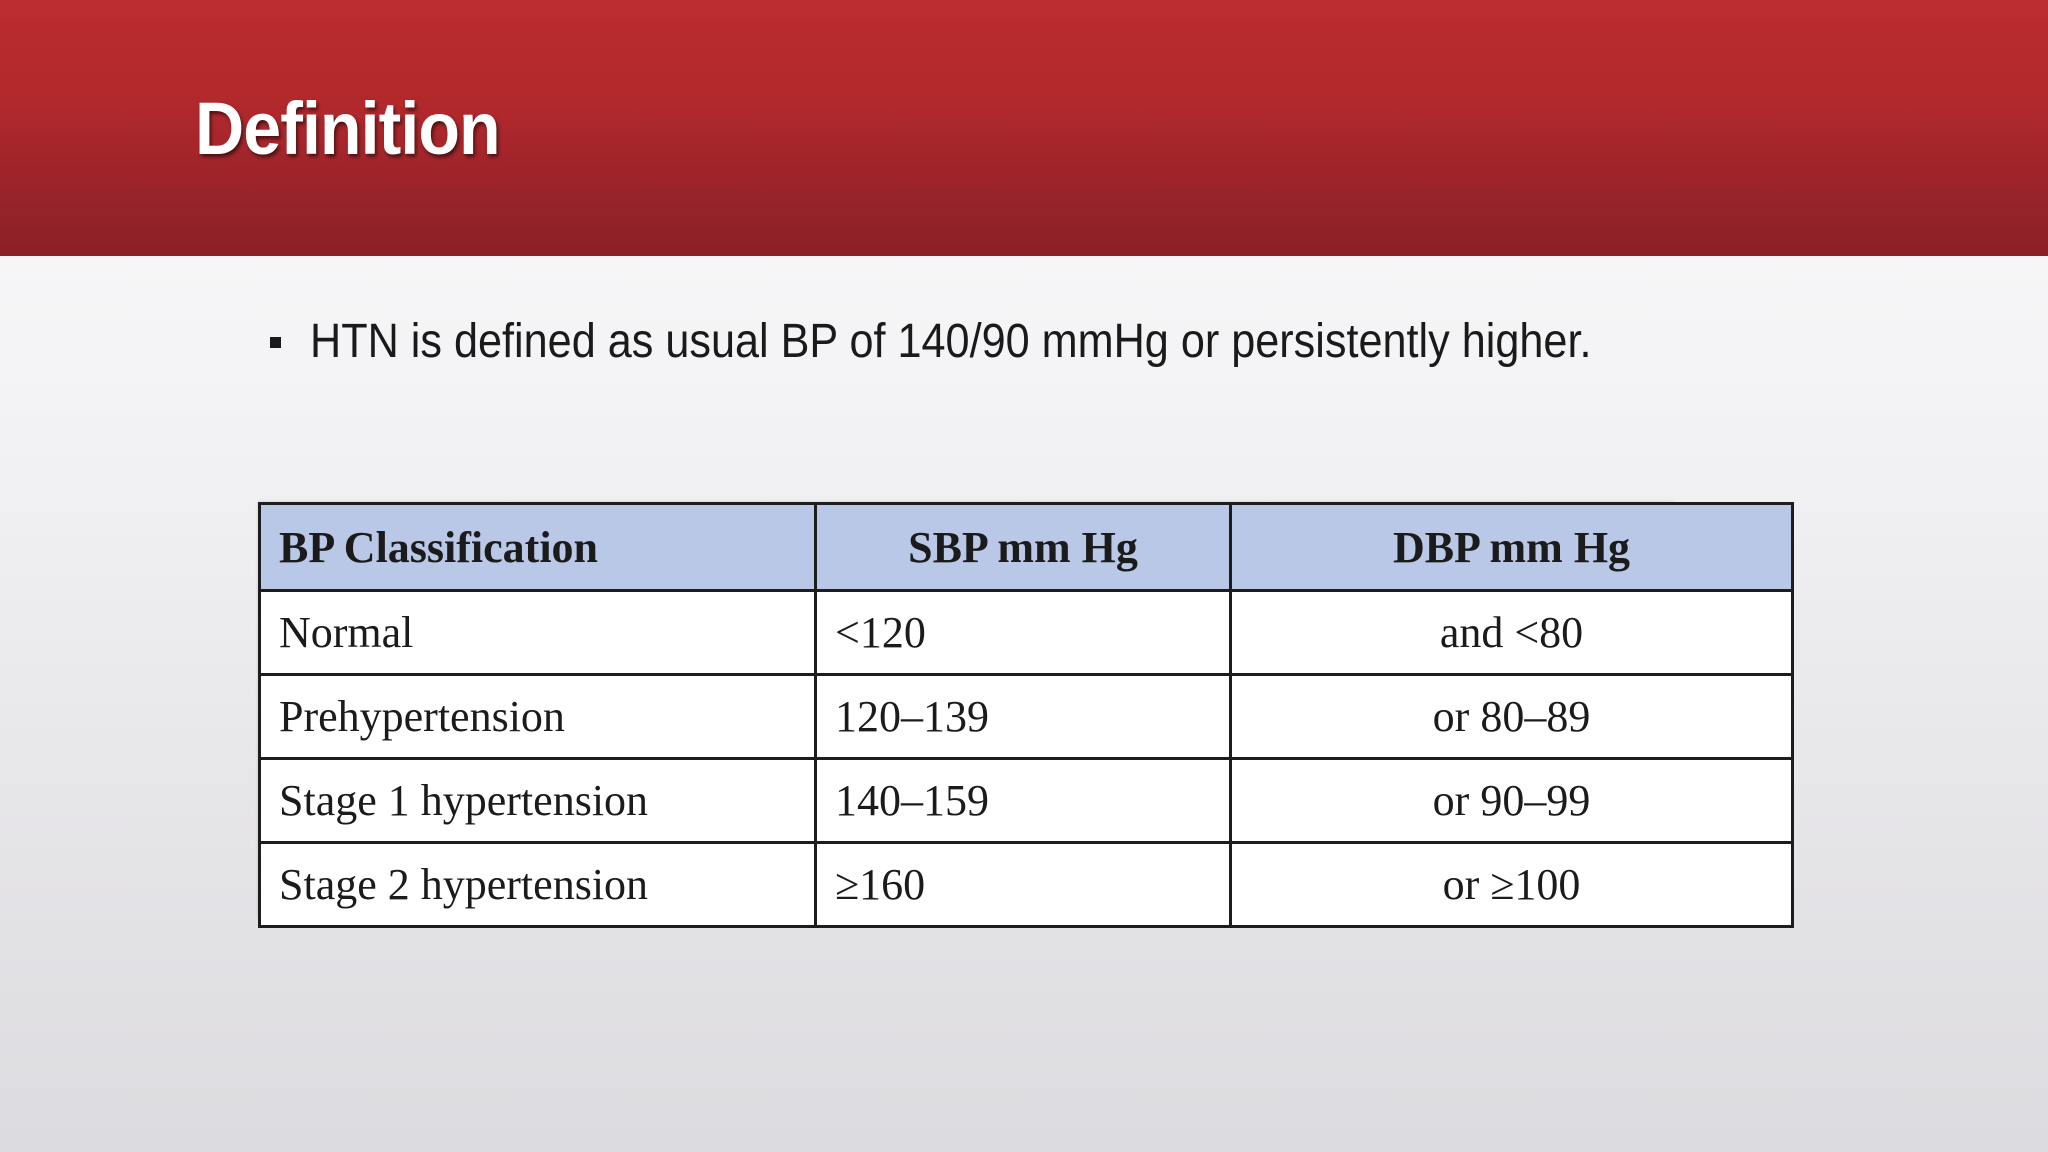 Image resolution: width=2048 pixels, height=1152 pixels. Describe the element at coordinates (1023, 632) in the screenshot. I see `cell-sbp: <120` at that location.